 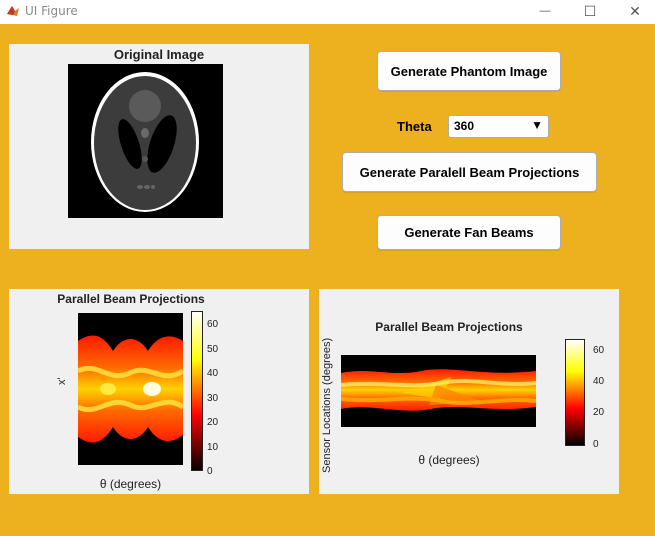 I want to click on fan-colorbar-tick: 60, so click(x=599, y=350).